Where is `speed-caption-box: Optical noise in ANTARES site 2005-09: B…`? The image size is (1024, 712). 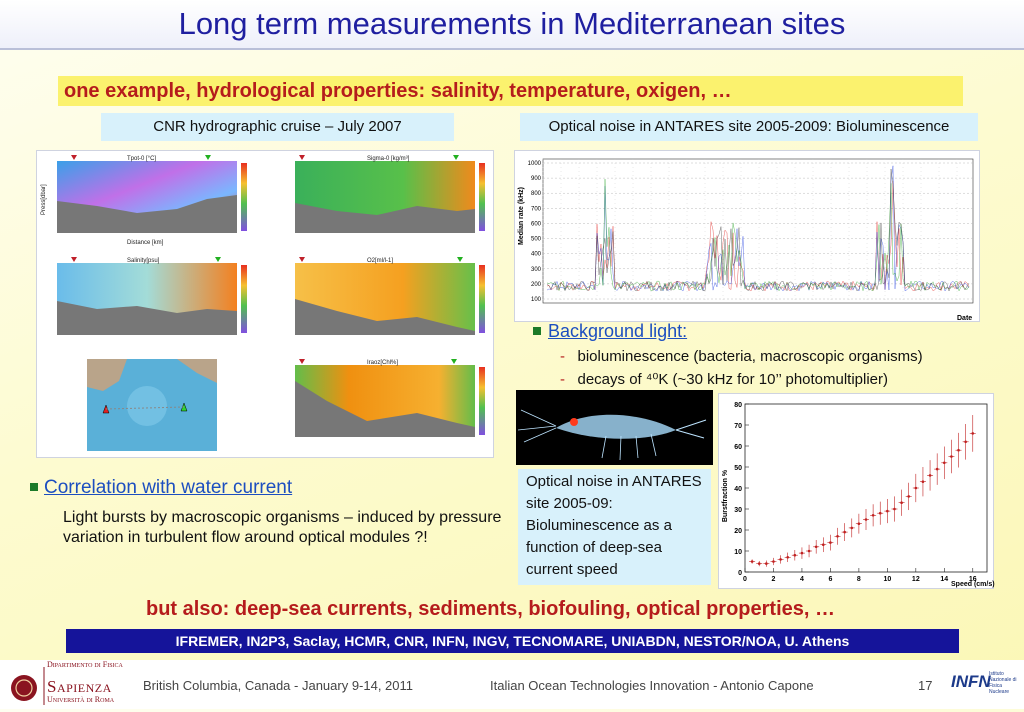 speed-caption-box: Optical noise in ANTARES site 2005-09: B… is located at coordinates (614, 527).